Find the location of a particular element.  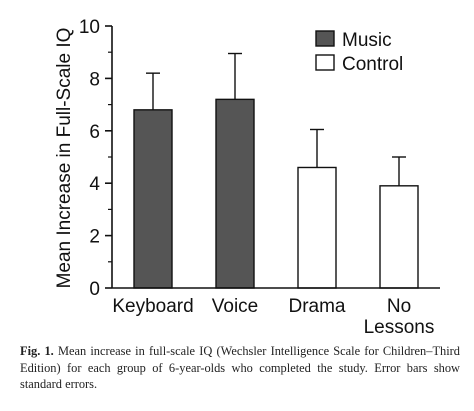

bar-no-lessons is located at coordinates (399, 237).